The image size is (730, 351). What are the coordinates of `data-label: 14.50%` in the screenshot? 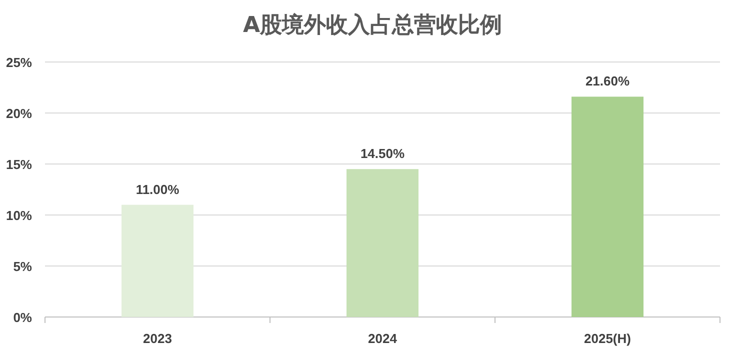 It's located at (382, 154).